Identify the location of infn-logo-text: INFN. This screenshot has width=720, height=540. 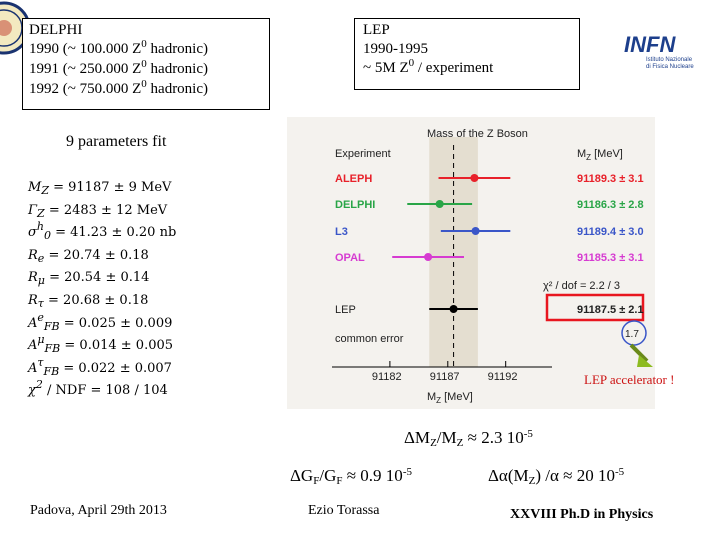
(650, 44).